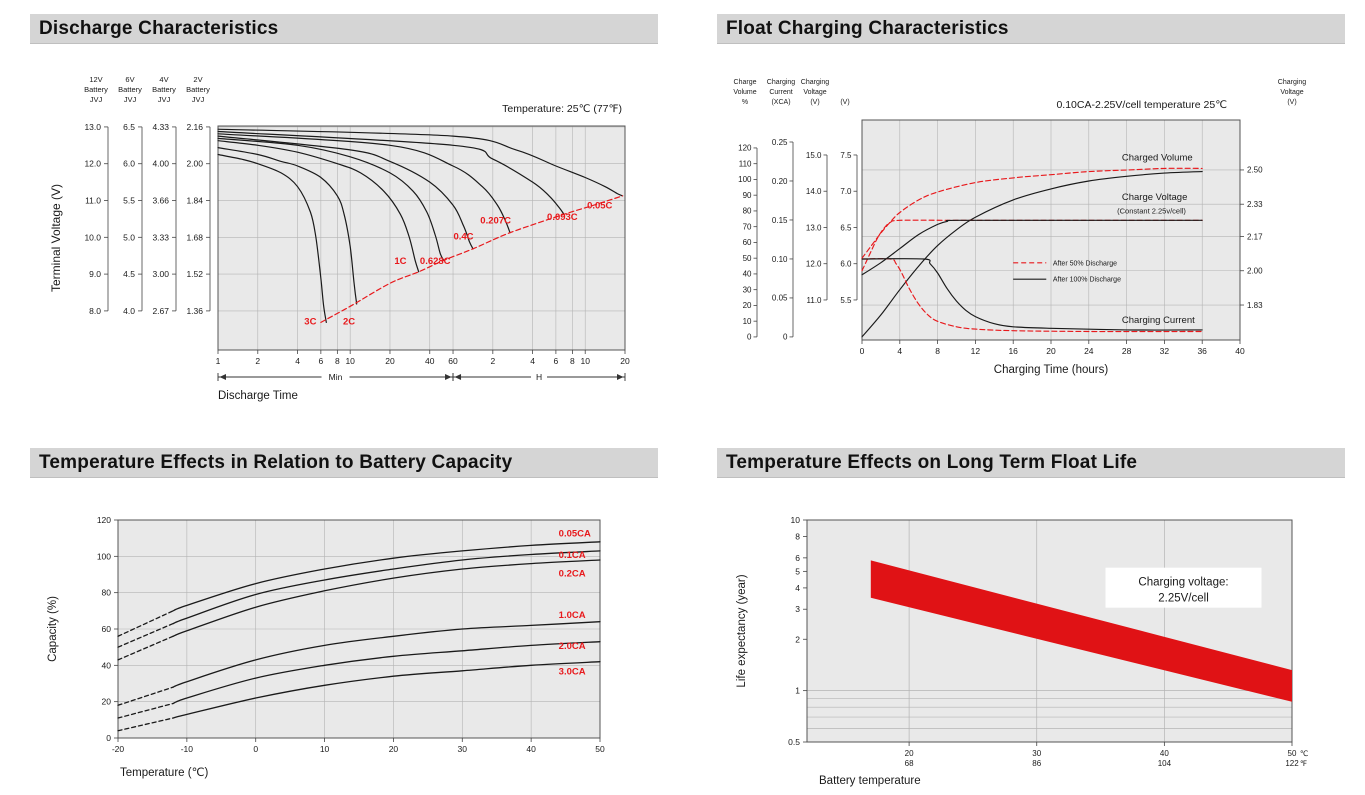  What do you see at coordinates (1202, 351) in the screenshot?
I see `svg-text: 36` at bounding box center [1202, 351].